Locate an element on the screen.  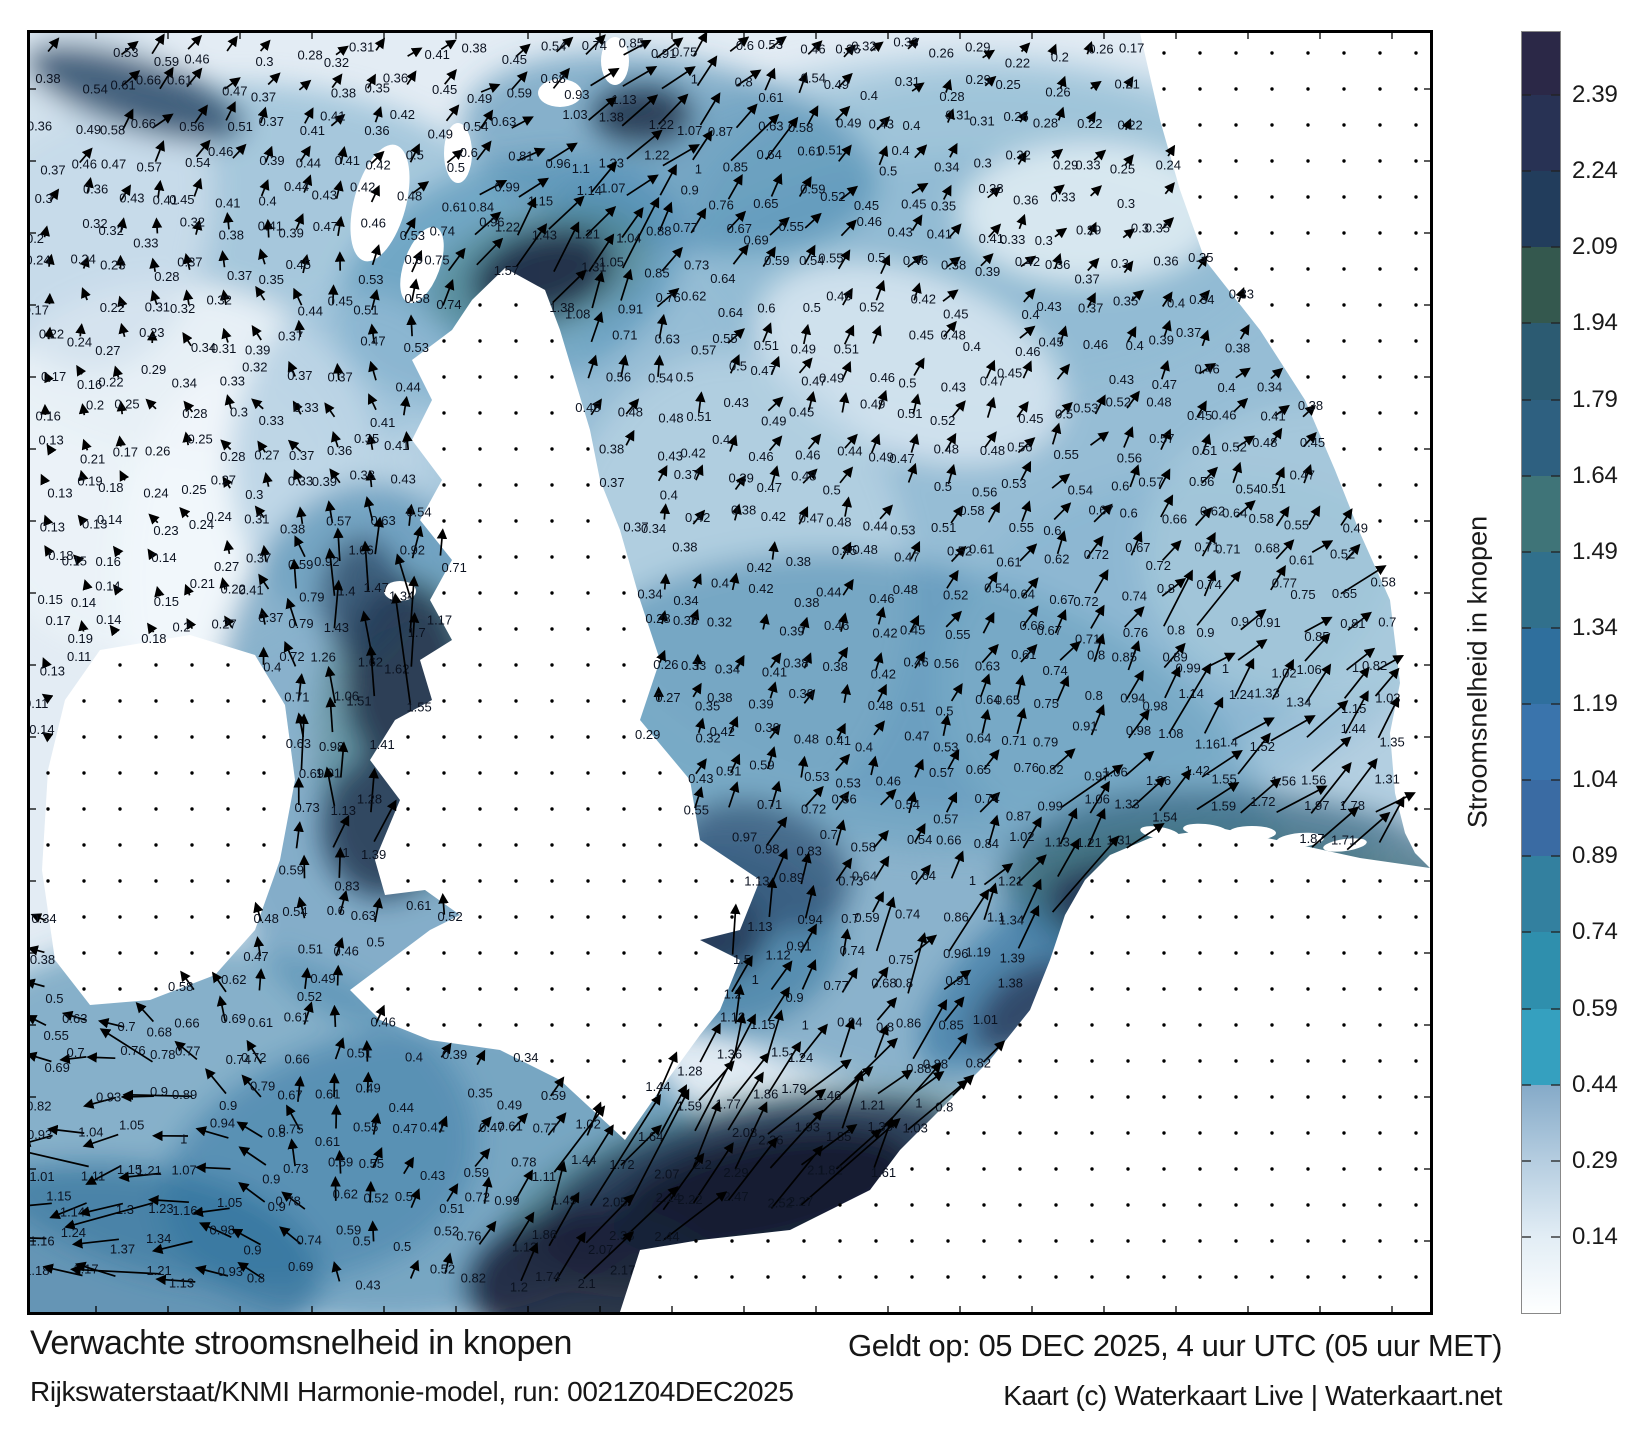
svg-text: 1.3 is located at coordinates (125, 1209).